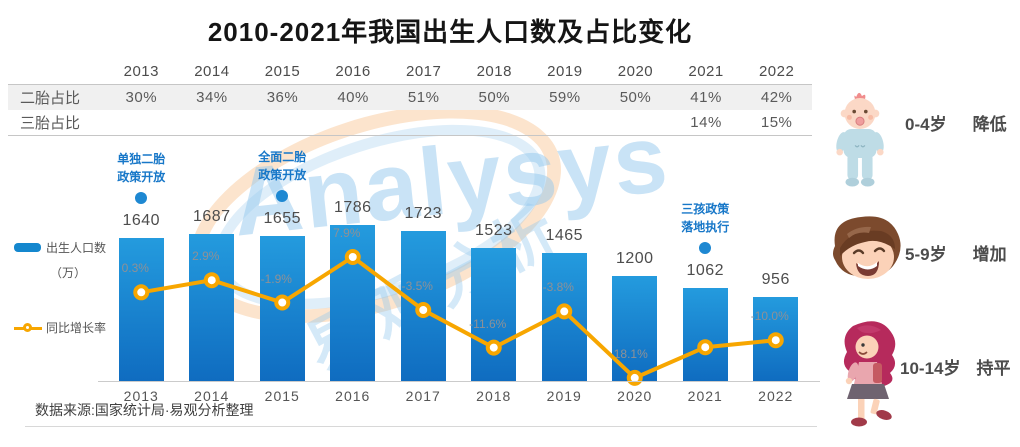  I want to click on line-legend-label: 同比增长率, so click(76, 328).